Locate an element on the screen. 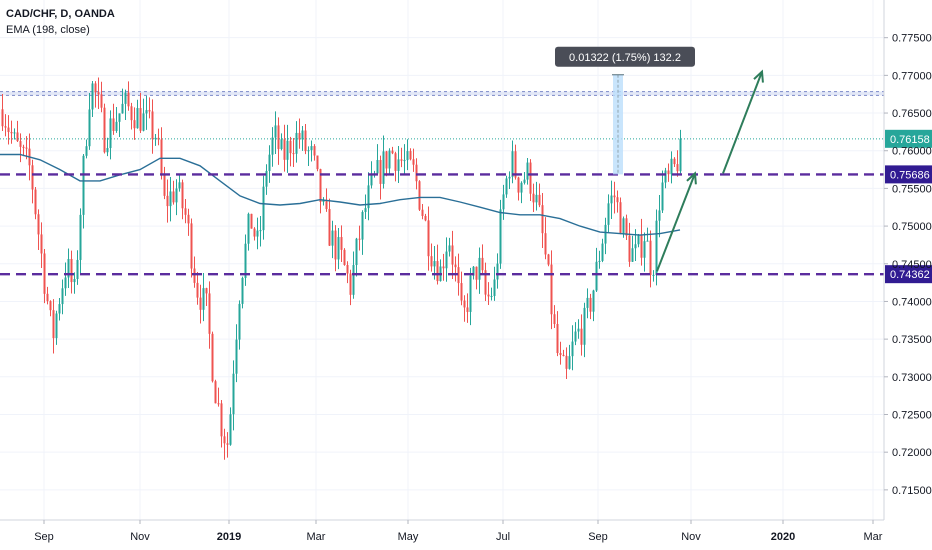 Image resolution: width=932 pixels, height=550 pixels. y-tick-label: 0.74000 is located at coordinates (912, 302).